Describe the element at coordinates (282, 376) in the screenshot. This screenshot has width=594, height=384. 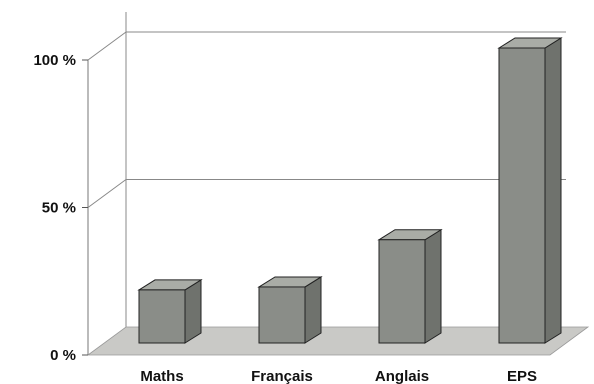
I see `x-category-label: Français` at that location.